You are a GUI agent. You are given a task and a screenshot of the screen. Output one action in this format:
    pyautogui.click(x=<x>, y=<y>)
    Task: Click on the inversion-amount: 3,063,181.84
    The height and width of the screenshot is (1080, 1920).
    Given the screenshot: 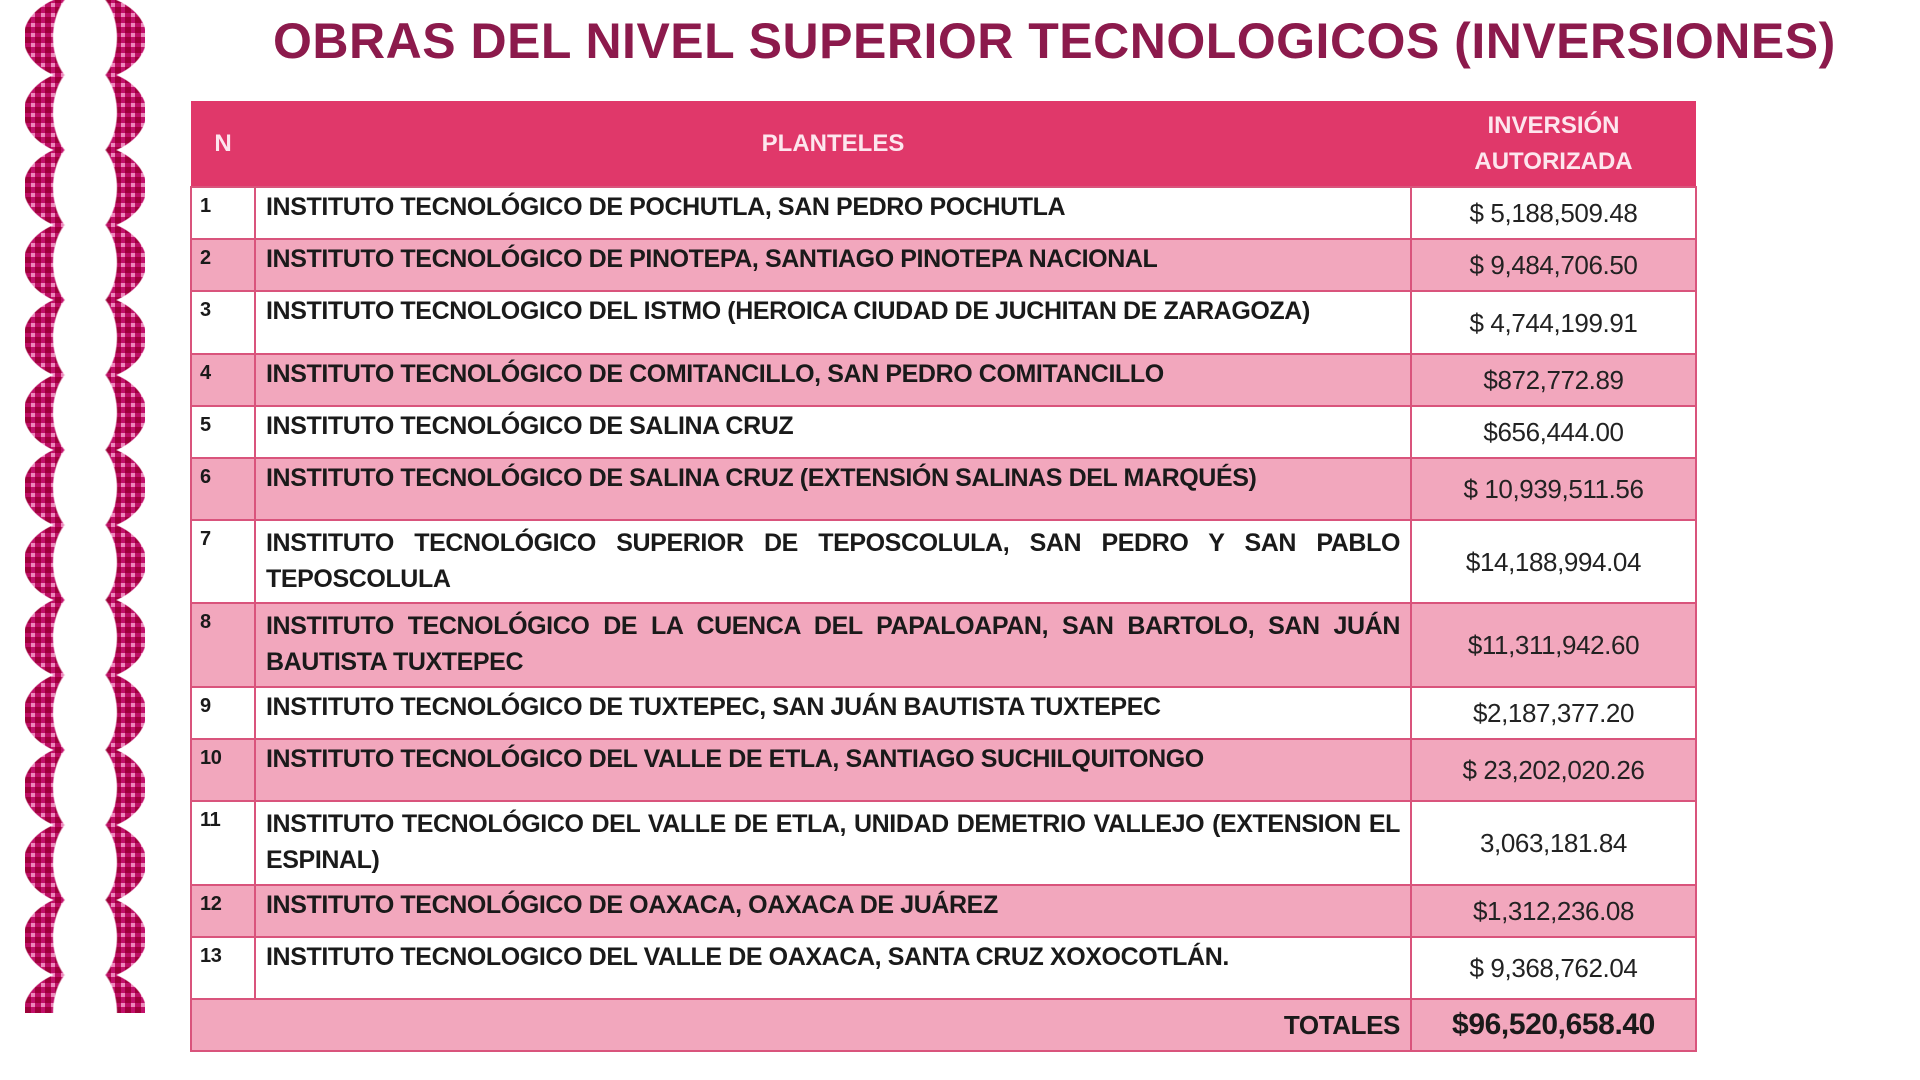 What is the action you would take?
    pyautogui.click(x=1553, y=843)
    